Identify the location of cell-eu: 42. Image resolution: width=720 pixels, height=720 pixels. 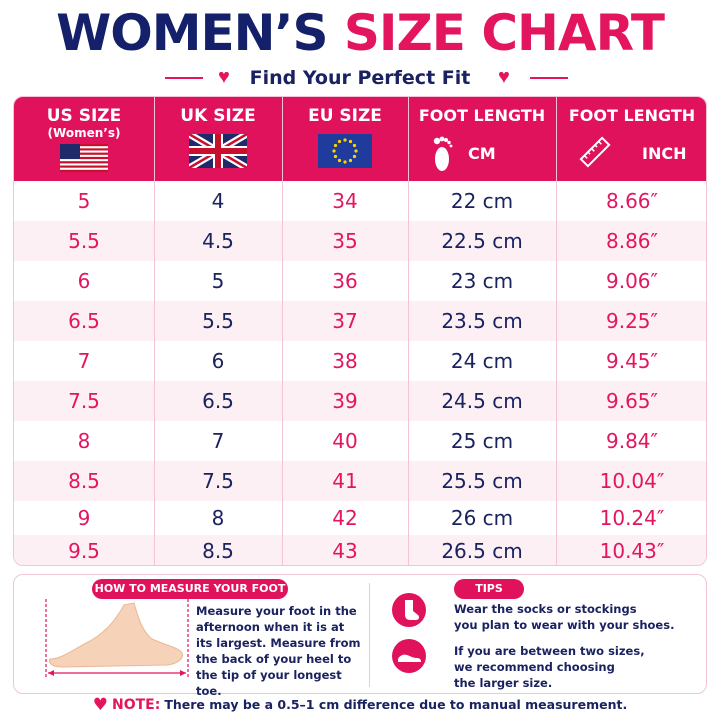
(345, 518).